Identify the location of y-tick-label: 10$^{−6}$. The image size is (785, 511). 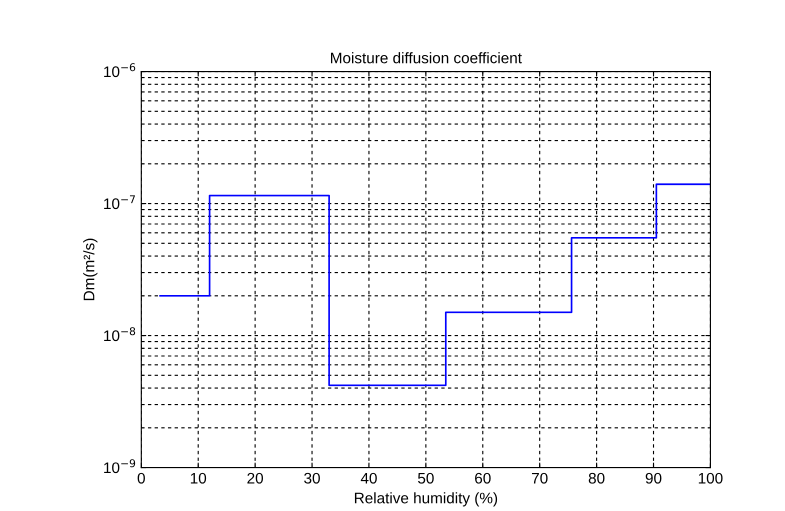
(120, 70).